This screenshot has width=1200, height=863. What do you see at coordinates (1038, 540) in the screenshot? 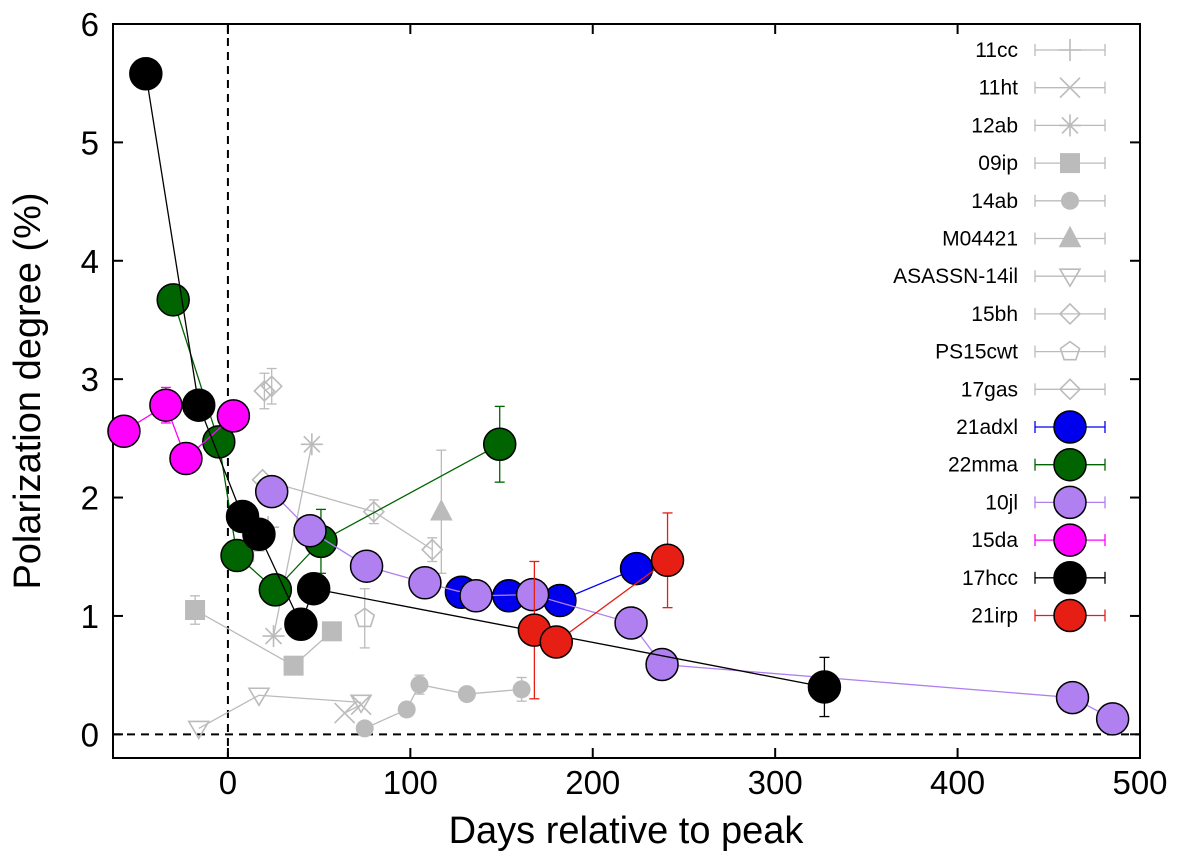
I see `legend-entry: 15da` at bounding box center [1038, 540].